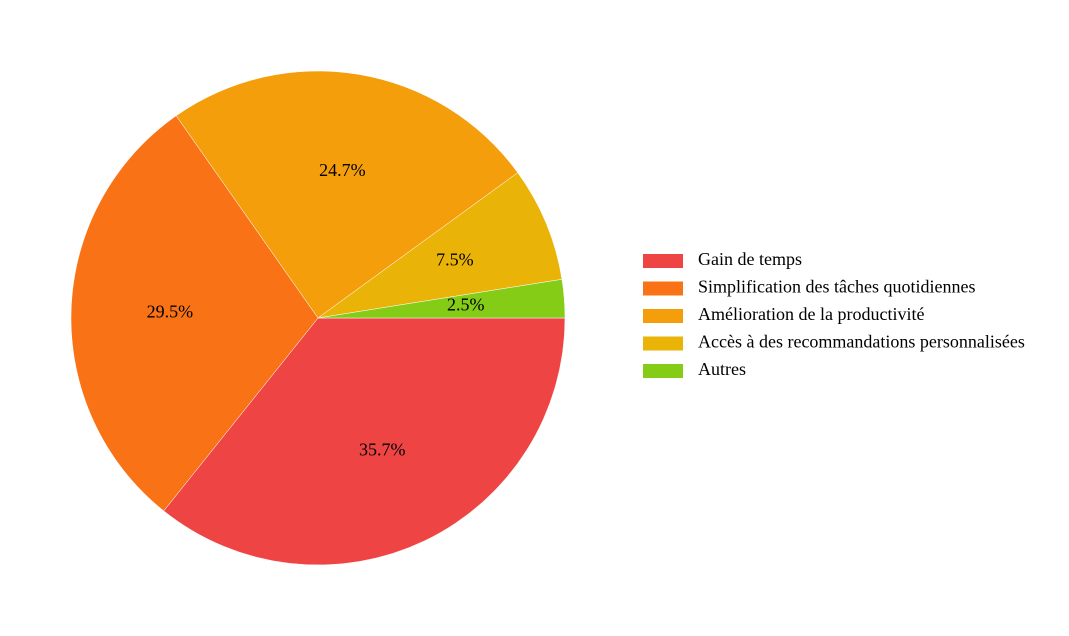  I want to click on pie-slice-amelioration-de-la-productivite, so click(347, 194).